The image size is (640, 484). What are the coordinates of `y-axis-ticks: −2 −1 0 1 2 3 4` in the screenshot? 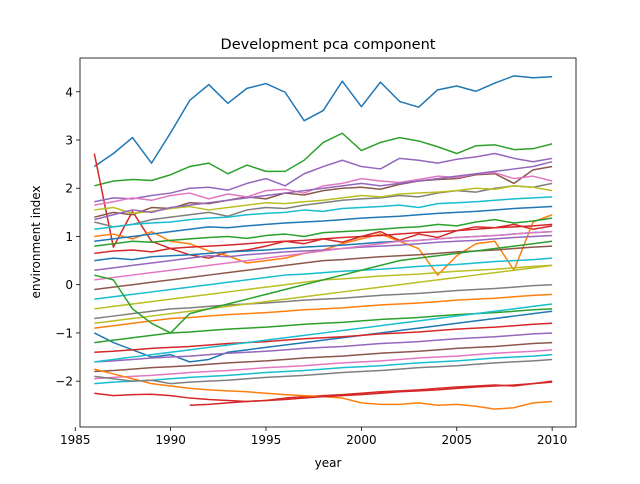 It's located at (67, 237).